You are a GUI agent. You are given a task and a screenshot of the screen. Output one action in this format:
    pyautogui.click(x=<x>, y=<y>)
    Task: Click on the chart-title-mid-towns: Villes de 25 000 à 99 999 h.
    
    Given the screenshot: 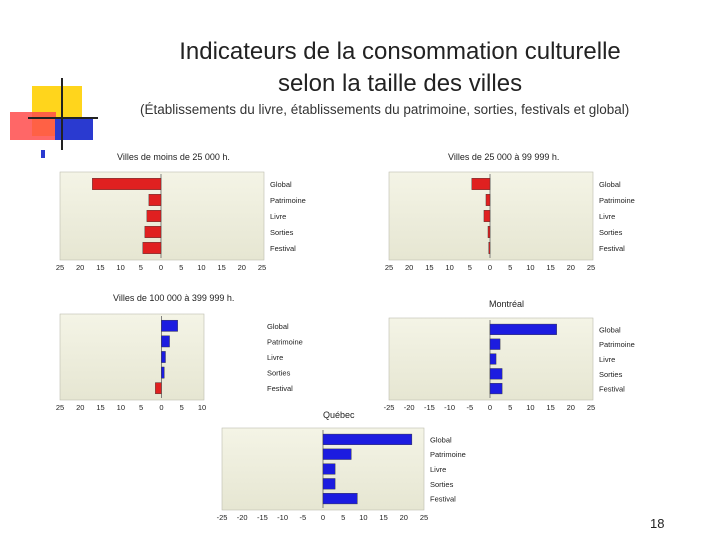 What is the action you would take?
    pyautogui.click(x=504, y=157)
    